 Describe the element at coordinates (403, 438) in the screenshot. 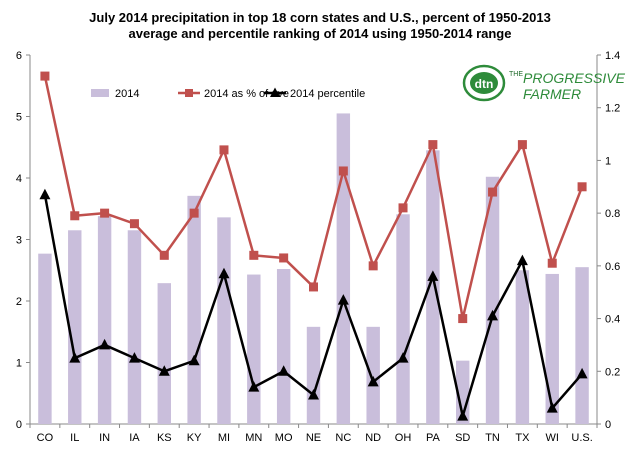

I see `x-tick-label: OH` at that location.